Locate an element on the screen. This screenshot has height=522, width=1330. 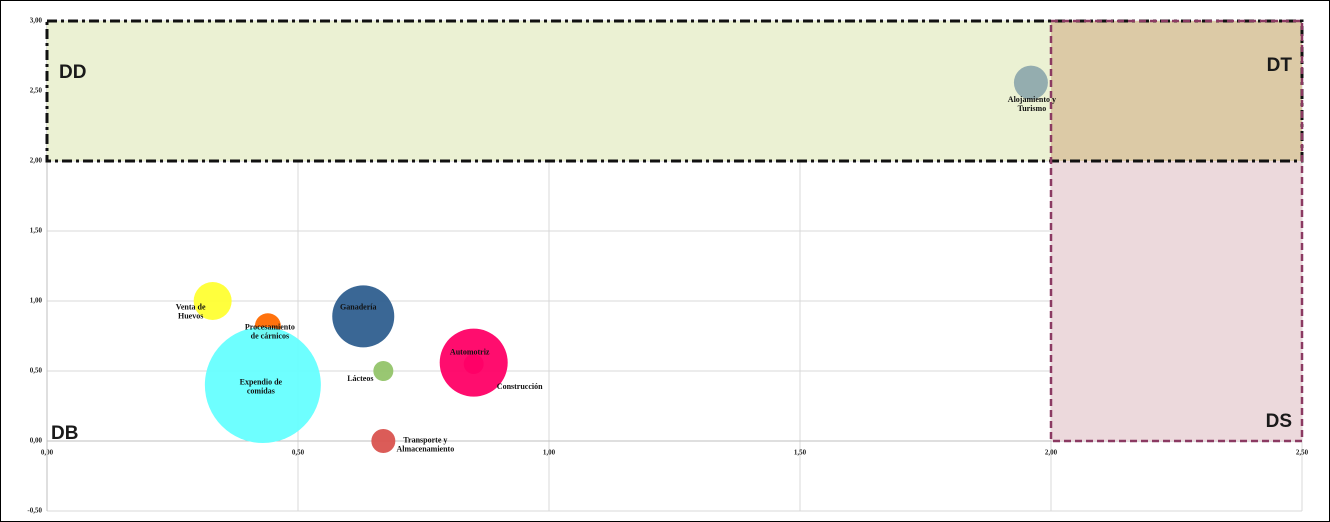
bubble-label-line: de cárnicos is located at coordinates (270, 336).